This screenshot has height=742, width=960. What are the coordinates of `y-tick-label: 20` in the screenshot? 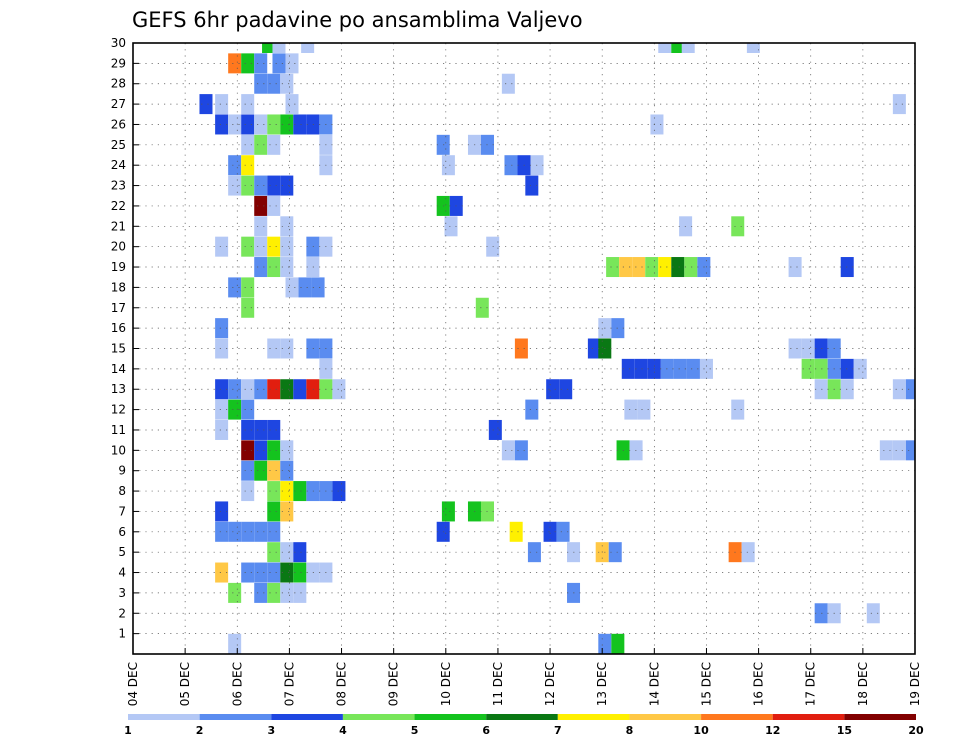 It's located at (118, 247).